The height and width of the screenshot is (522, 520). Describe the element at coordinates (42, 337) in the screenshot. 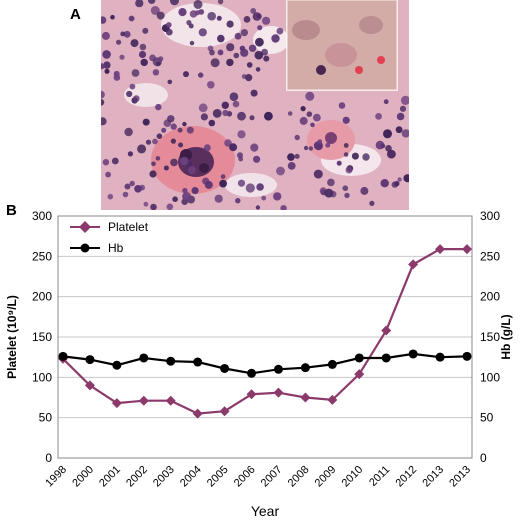

I see `y-tick-left-label: 150` at that location.